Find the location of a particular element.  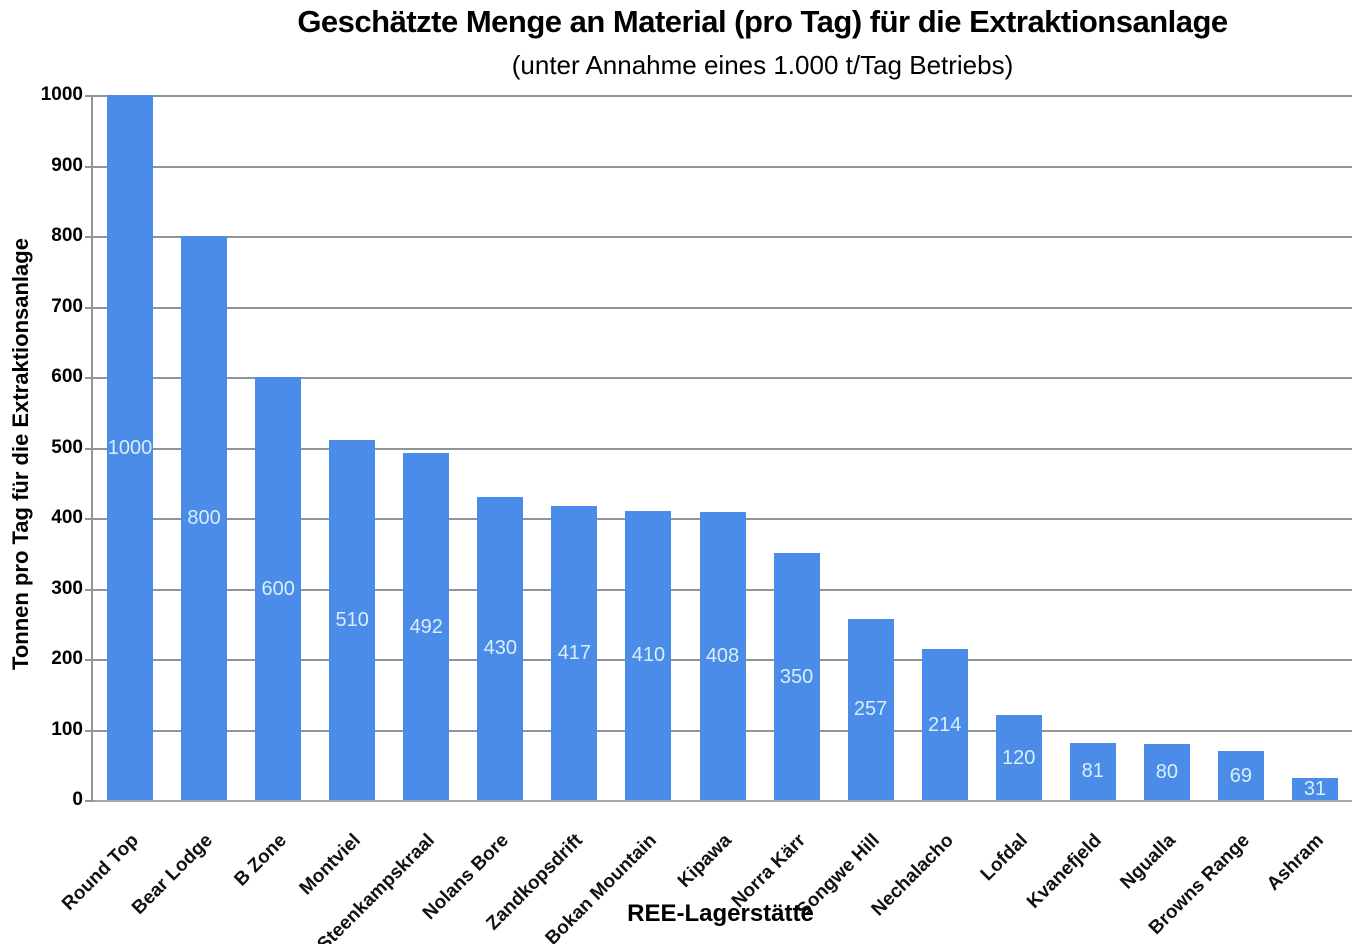

bar: 257 is located at coordinates (870, 709).